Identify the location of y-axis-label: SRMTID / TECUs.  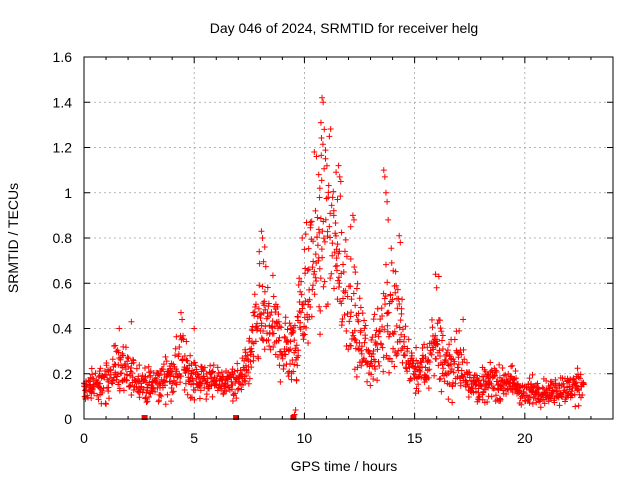
(13, 238).